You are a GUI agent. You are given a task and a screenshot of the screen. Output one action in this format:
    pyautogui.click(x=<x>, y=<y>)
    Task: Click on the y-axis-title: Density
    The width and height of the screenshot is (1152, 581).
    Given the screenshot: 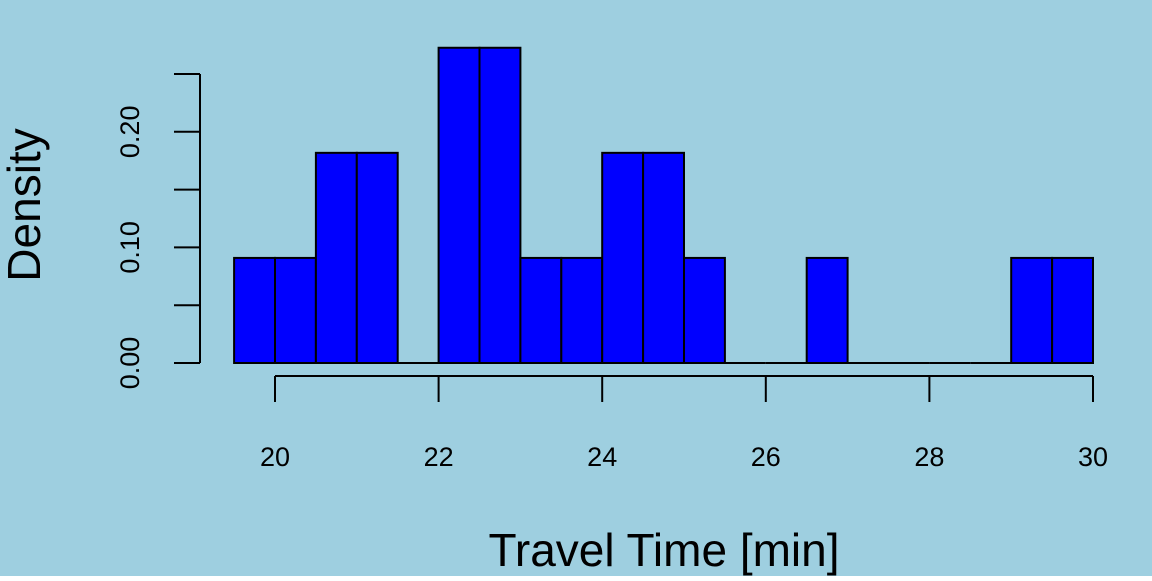 What is the action you would take?
    pyautogui.click(x=25, y=204)
    